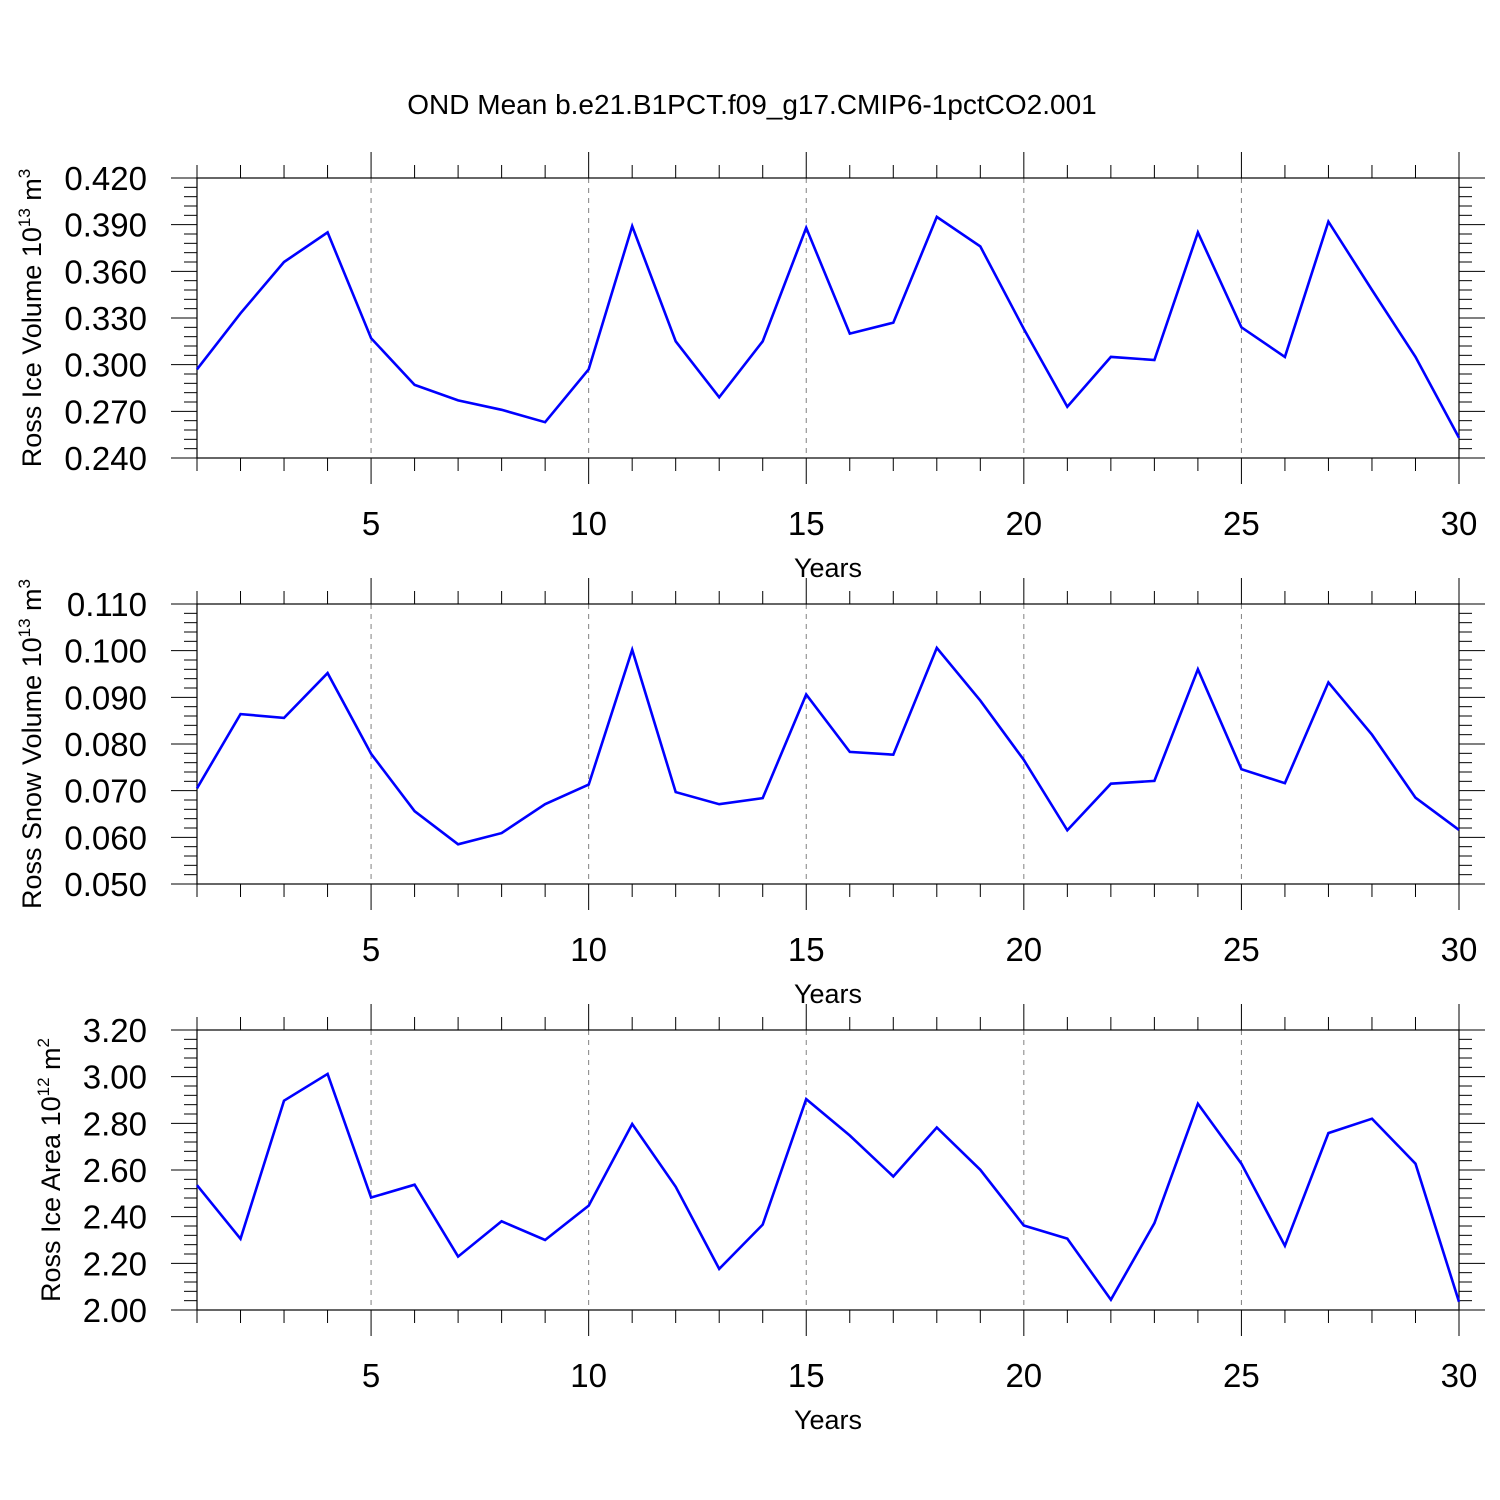 The height and width of the screenshot is (1500, 1500). What do you see at coordinates (105, 271) in the screenshot?
I see `y-tick-label: 0.360` at bounding box center [105, 271].